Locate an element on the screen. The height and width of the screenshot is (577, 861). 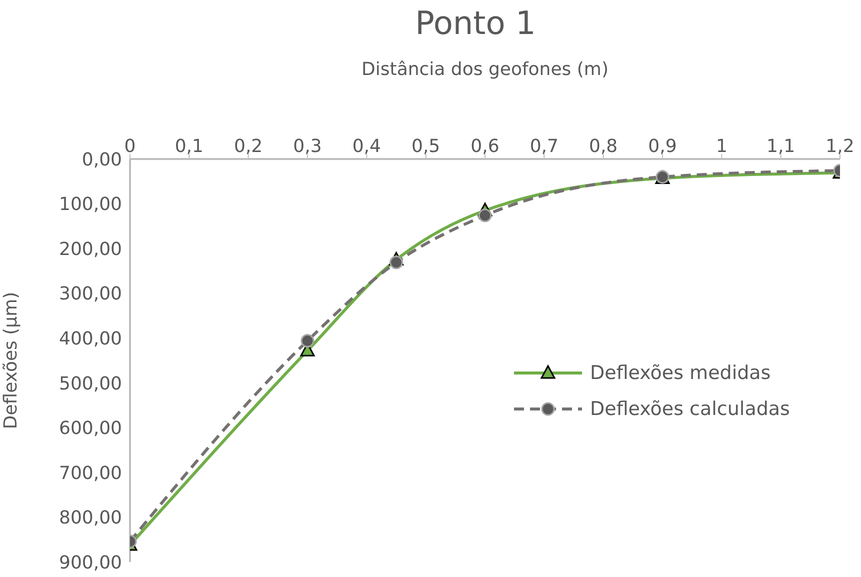
y-tick-label: 600,00 is located at coordinates (90, 429).